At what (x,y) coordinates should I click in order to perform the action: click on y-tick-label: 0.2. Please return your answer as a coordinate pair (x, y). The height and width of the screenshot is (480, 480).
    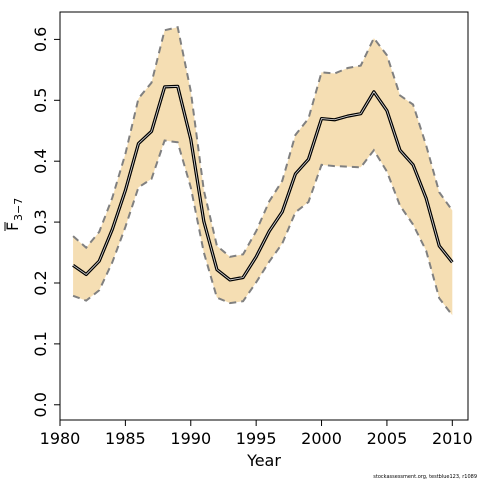
    Looking at the image, I should click on (40, 282).